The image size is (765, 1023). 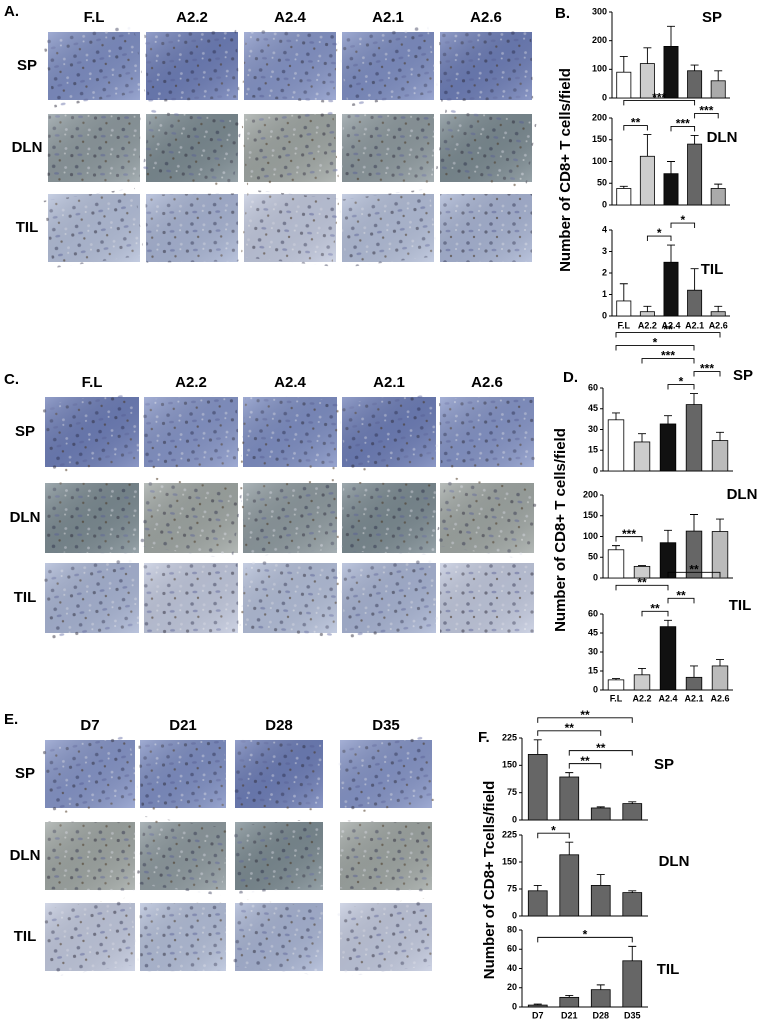 I want to click on column-label: F.L, so click(x=94, y=17).